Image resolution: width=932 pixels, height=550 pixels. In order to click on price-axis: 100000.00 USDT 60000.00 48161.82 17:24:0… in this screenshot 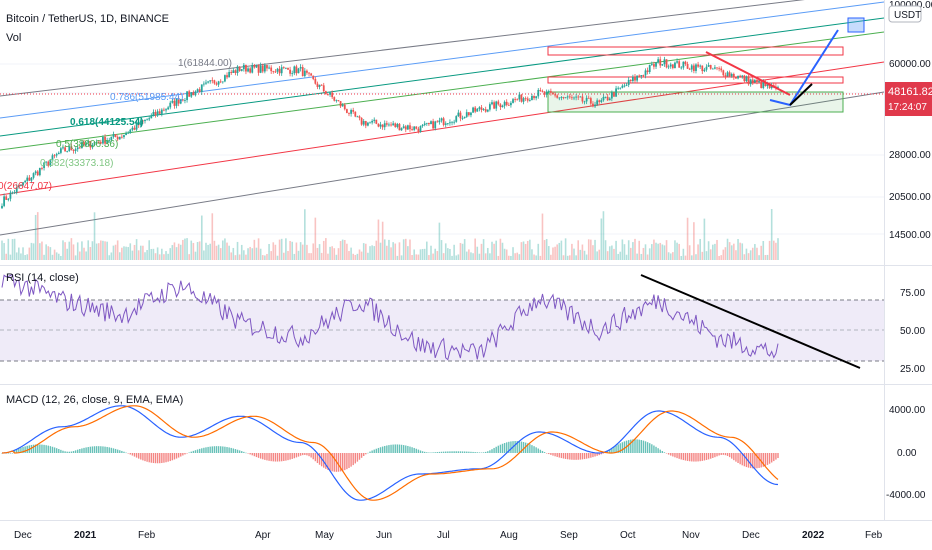, I will do `click(908, 250)`.